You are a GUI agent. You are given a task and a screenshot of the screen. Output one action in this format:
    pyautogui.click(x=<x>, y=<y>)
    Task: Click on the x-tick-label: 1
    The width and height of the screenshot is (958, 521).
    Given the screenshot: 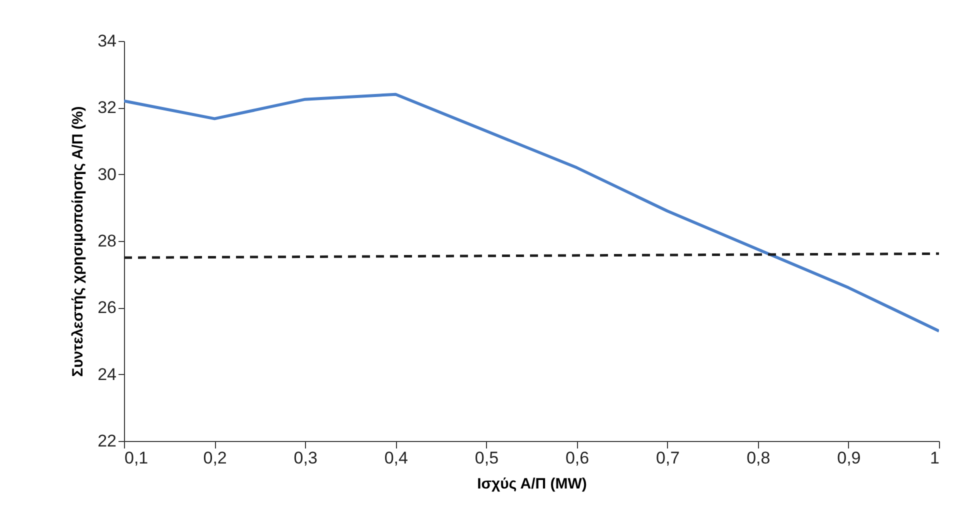 What is the action you would take?
    pyautogui.click(x=935, y=458)
    